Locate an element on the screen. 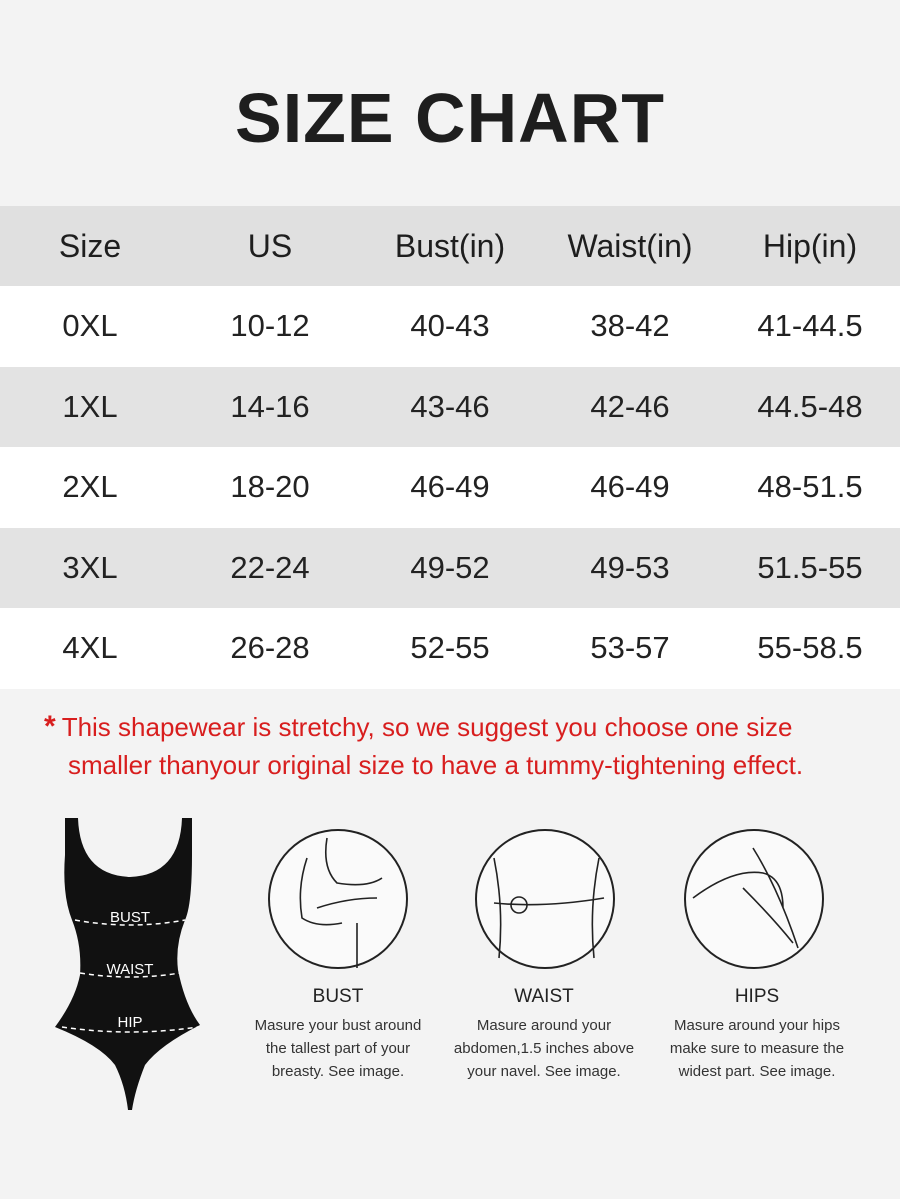  table-row: 0XL 10-12 40-43 38-42 41-44.5 is located at coordinates (450, 326).